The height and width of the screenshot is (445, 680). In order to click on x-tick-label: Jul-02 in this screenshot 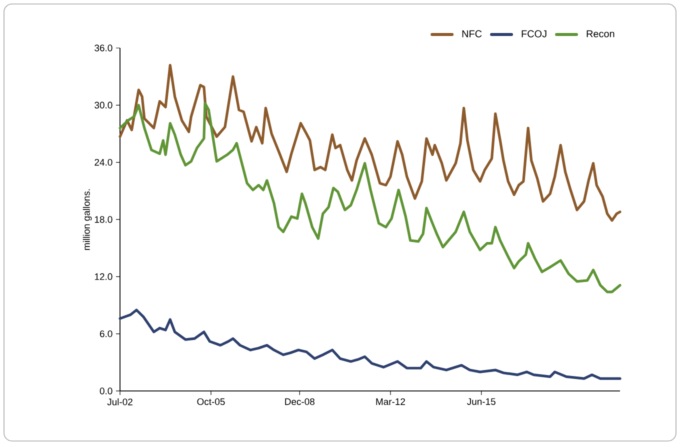, I will do `click(119, 402)`.